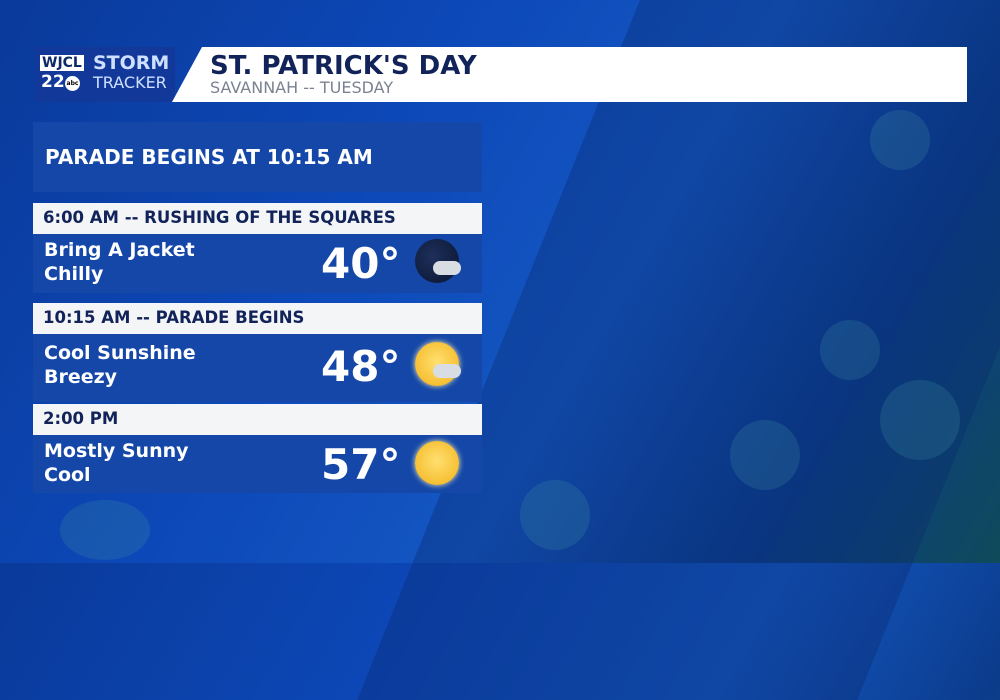 This screenshot has height=700, width=1000. Describe the element at coordinates (361, 263) in the screenshot. I see `row-temperature: 40°` at that location.